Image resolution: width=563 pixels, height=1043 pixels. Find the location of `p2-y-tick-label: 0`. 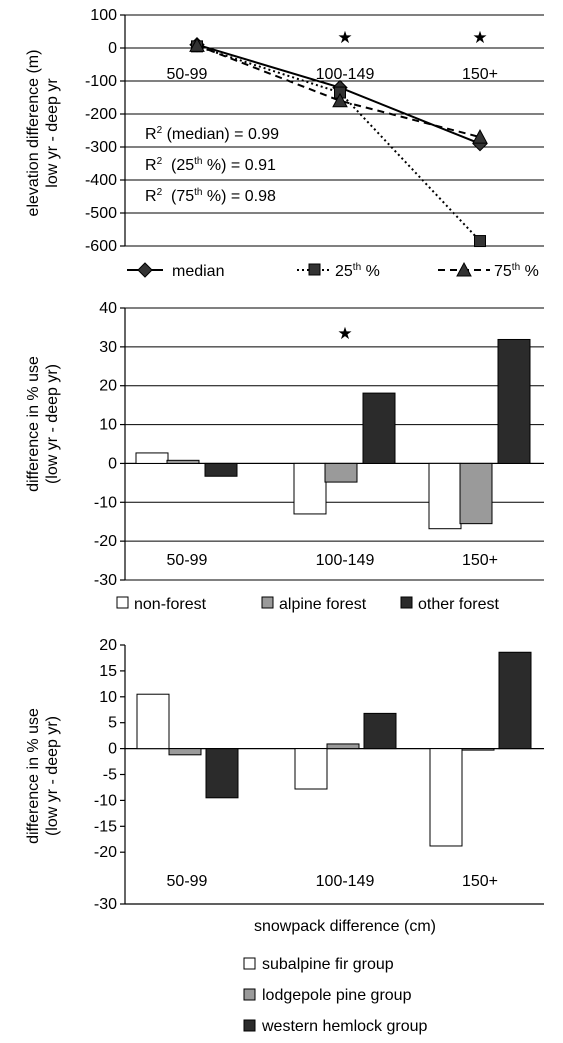

p2-y-tick-label: 0 is located at coordinates (112, 463).